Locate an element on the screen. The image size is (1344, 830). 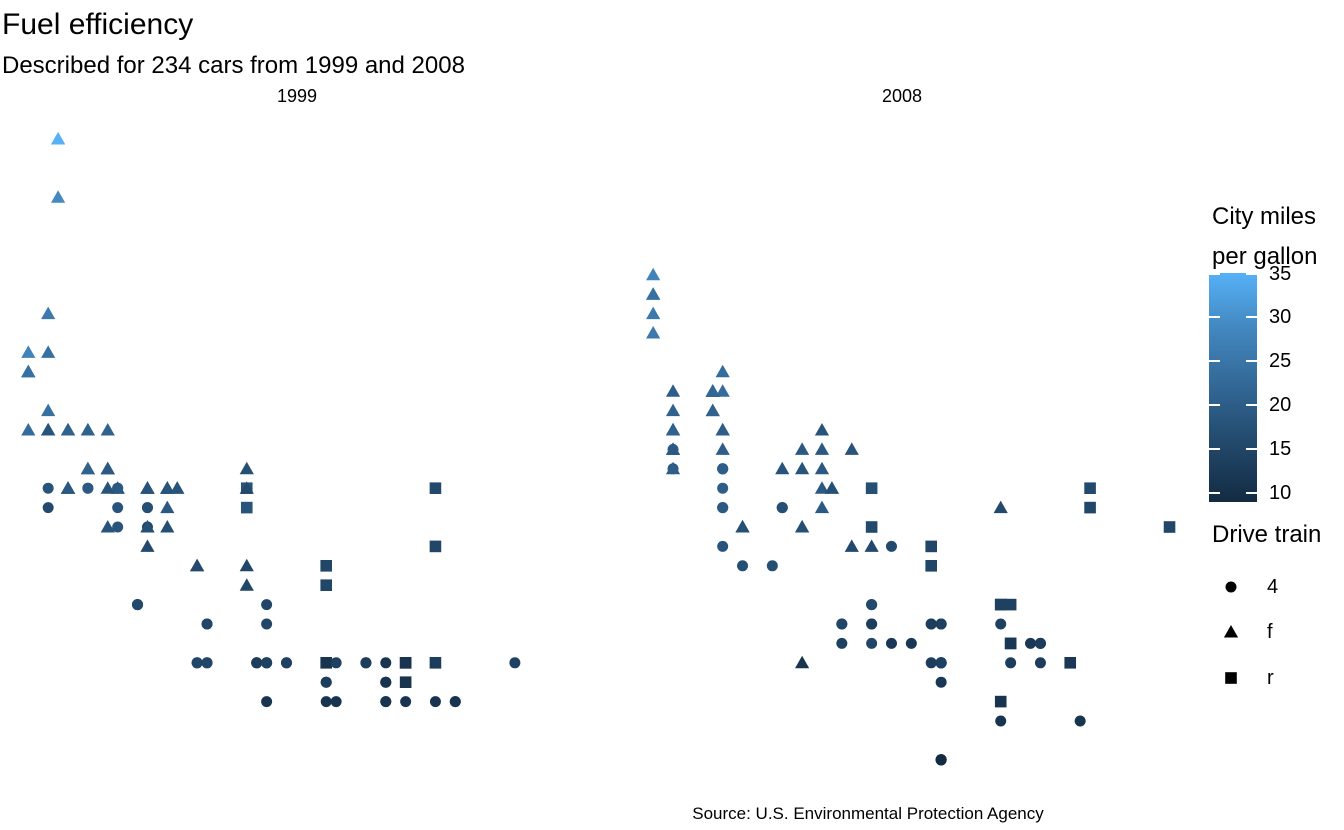
shape-legend-label: f is located at coordinates (1270, 631).